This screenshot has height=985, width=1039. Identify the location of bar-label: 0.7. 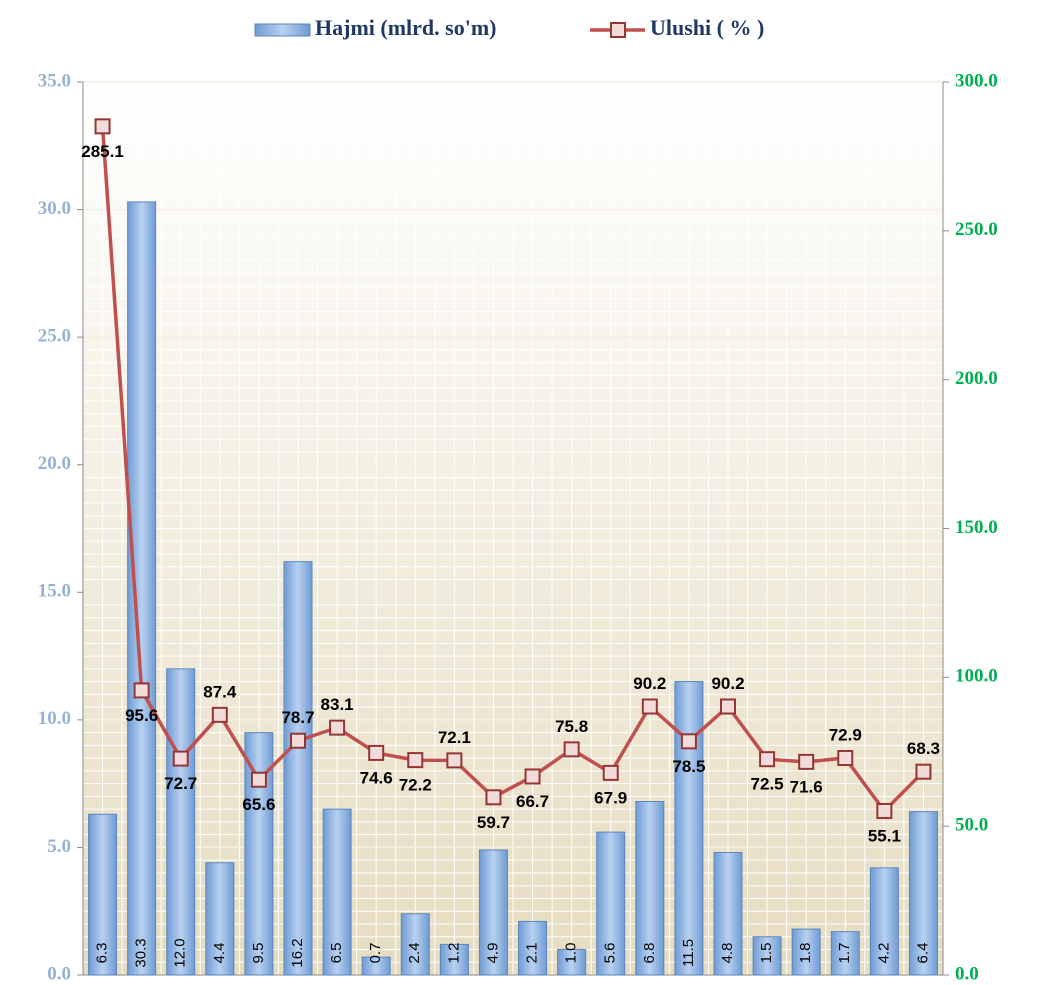
(375, 953).